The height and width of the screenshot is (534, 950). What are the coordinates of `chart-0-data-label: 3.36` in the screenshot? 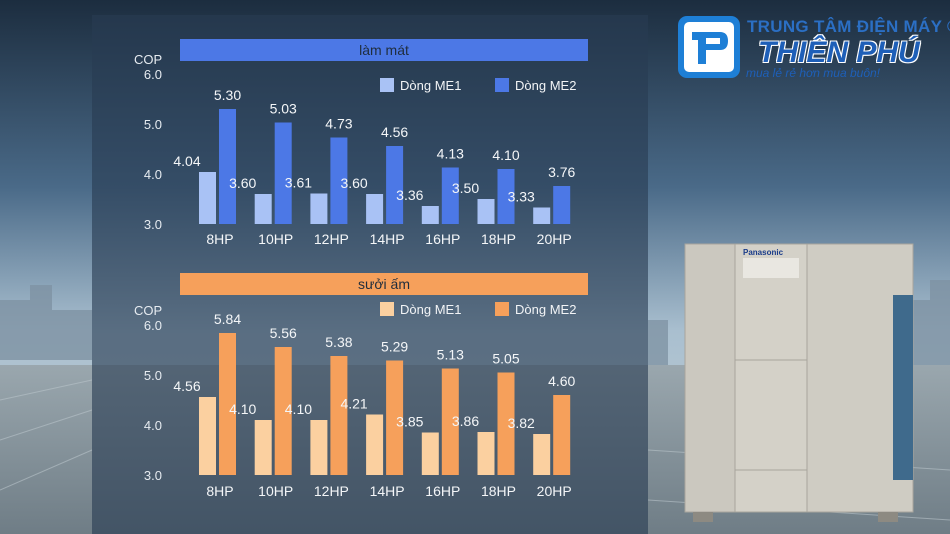 It's located at (409, 195).